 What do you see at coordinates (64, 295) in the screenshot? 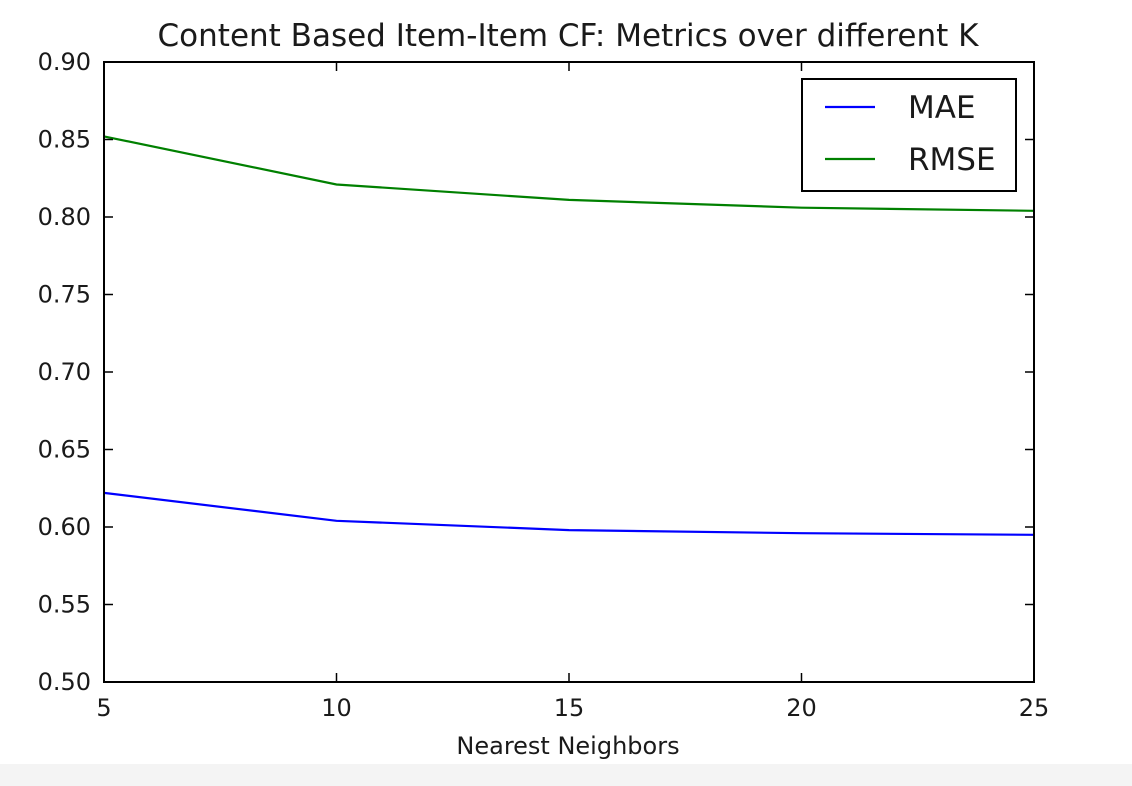
I see `y-tick-label: 0.75` at bounding box center [64, 295].